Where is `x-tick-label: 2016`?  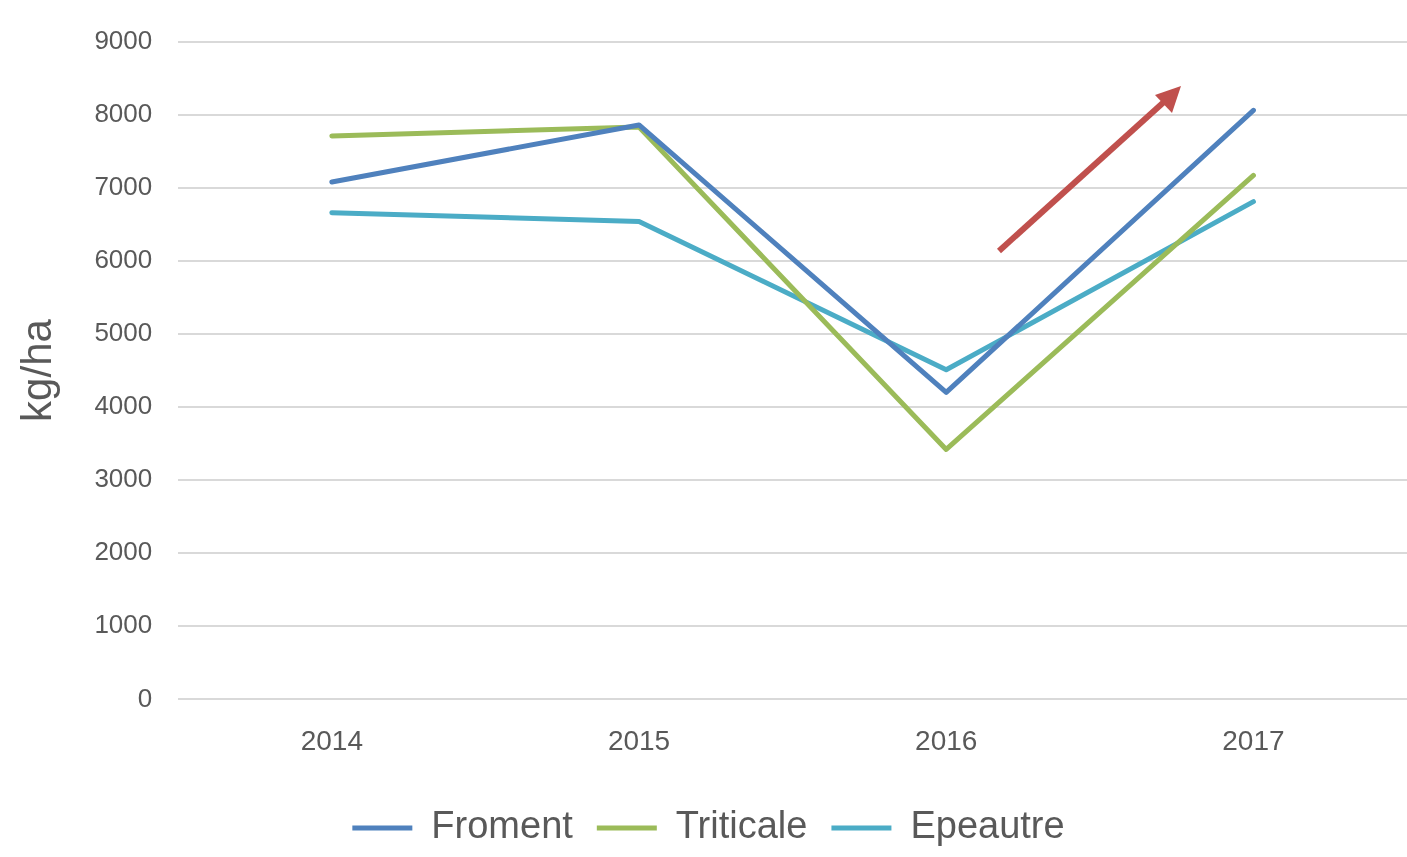
x-tick-label: 2016 is located at coordinates (946, 740).